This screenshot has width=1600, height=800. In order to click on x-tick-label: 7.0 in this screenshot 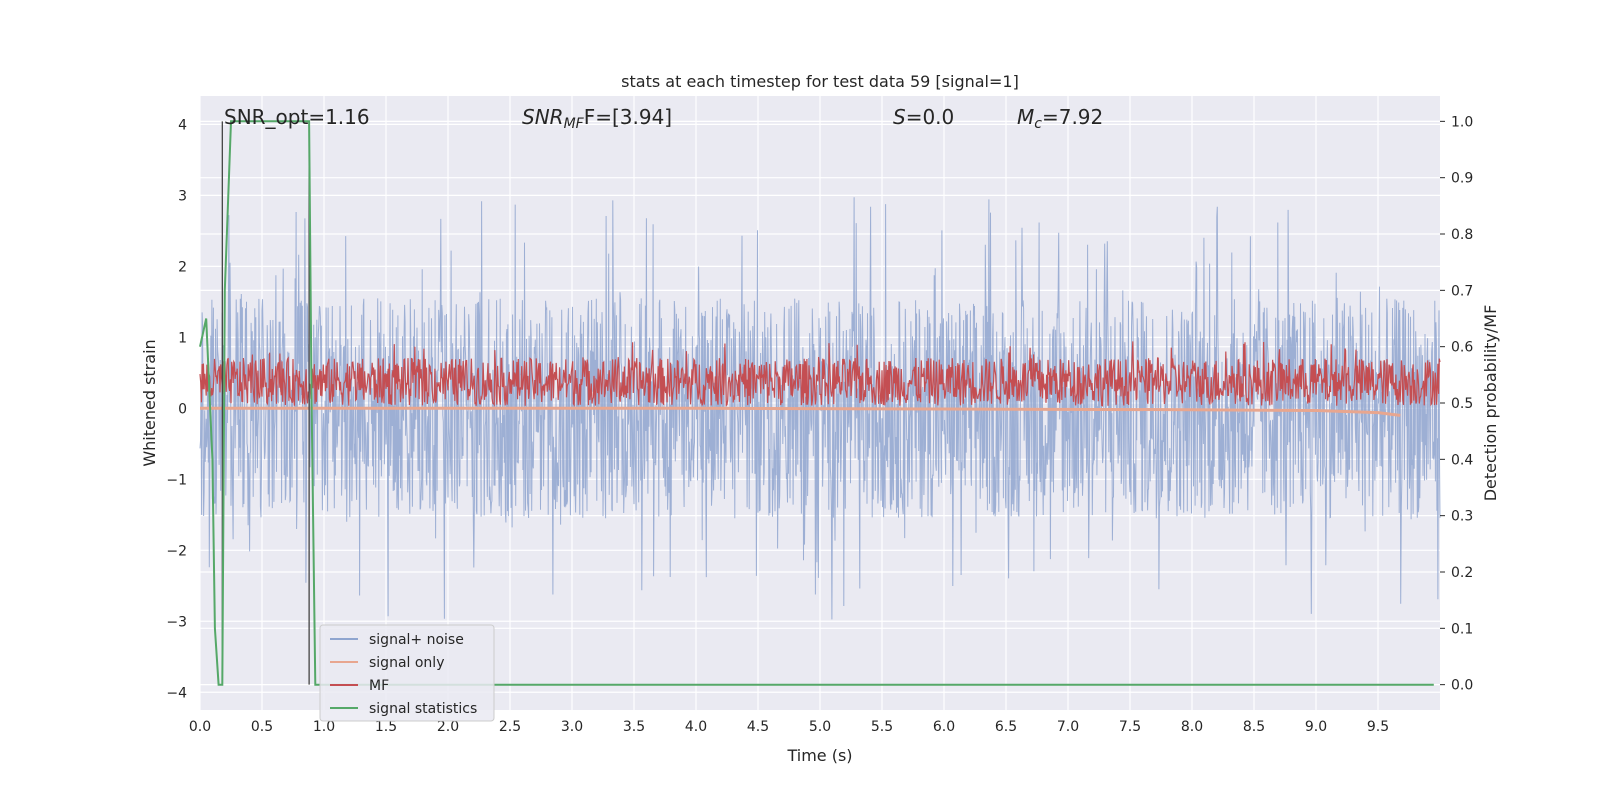, I will do `click(1068, 727)`.